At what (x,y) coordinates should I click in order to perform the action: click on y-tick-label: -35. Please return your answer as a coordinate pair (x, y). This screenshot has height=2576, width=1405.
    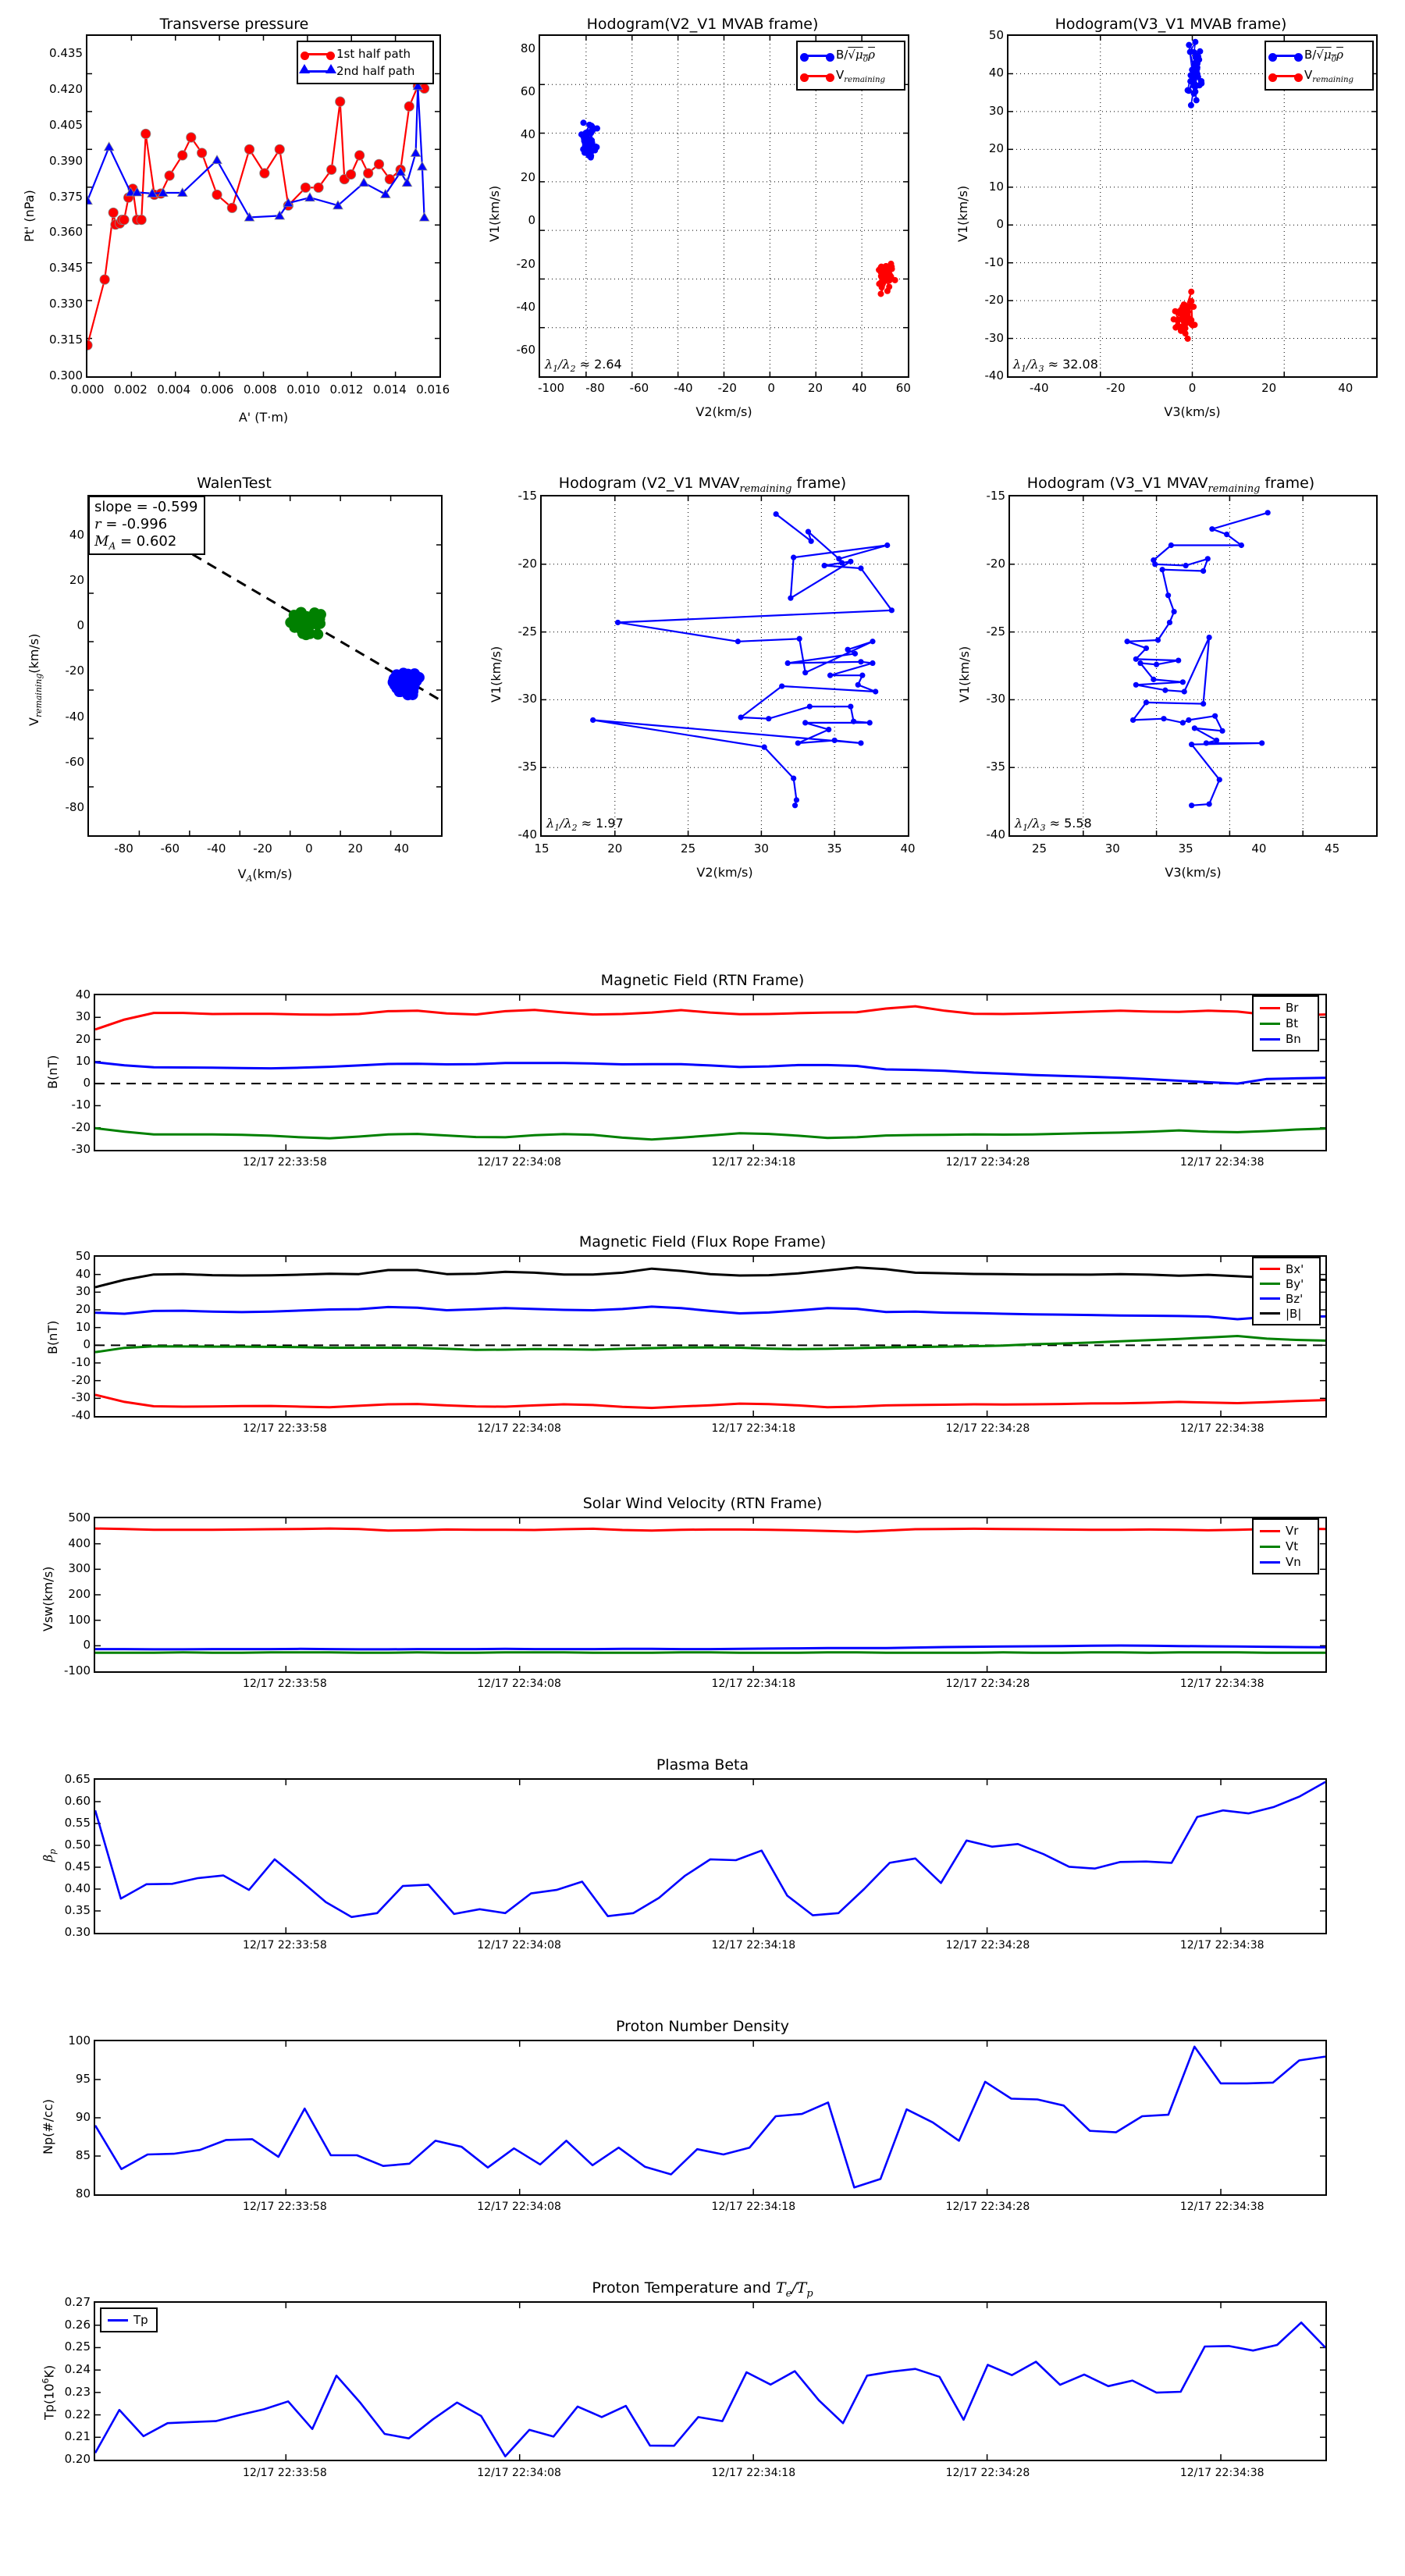
    Looking at the image, I should click on (996, 767).